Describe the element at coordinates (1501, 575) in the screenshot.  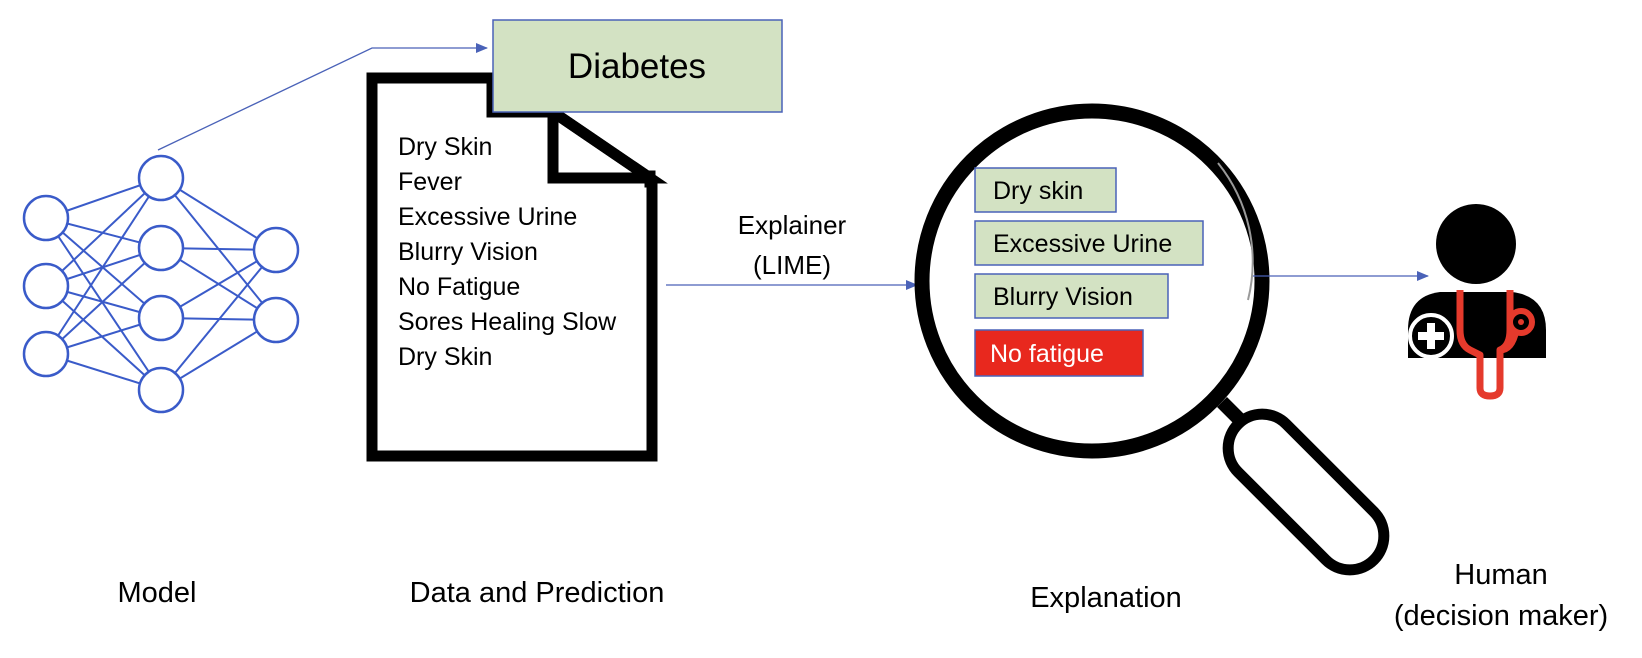
I see `human-caption: Human` at that location.